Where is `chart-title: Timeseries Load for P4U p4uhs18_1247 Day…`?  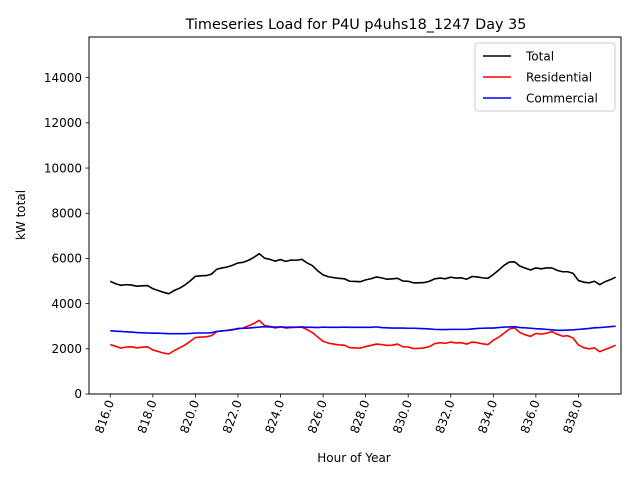
chart-title: Timeseries Load for P4U p4uhs18_1247 Day… is located at coordinates (356, 25).